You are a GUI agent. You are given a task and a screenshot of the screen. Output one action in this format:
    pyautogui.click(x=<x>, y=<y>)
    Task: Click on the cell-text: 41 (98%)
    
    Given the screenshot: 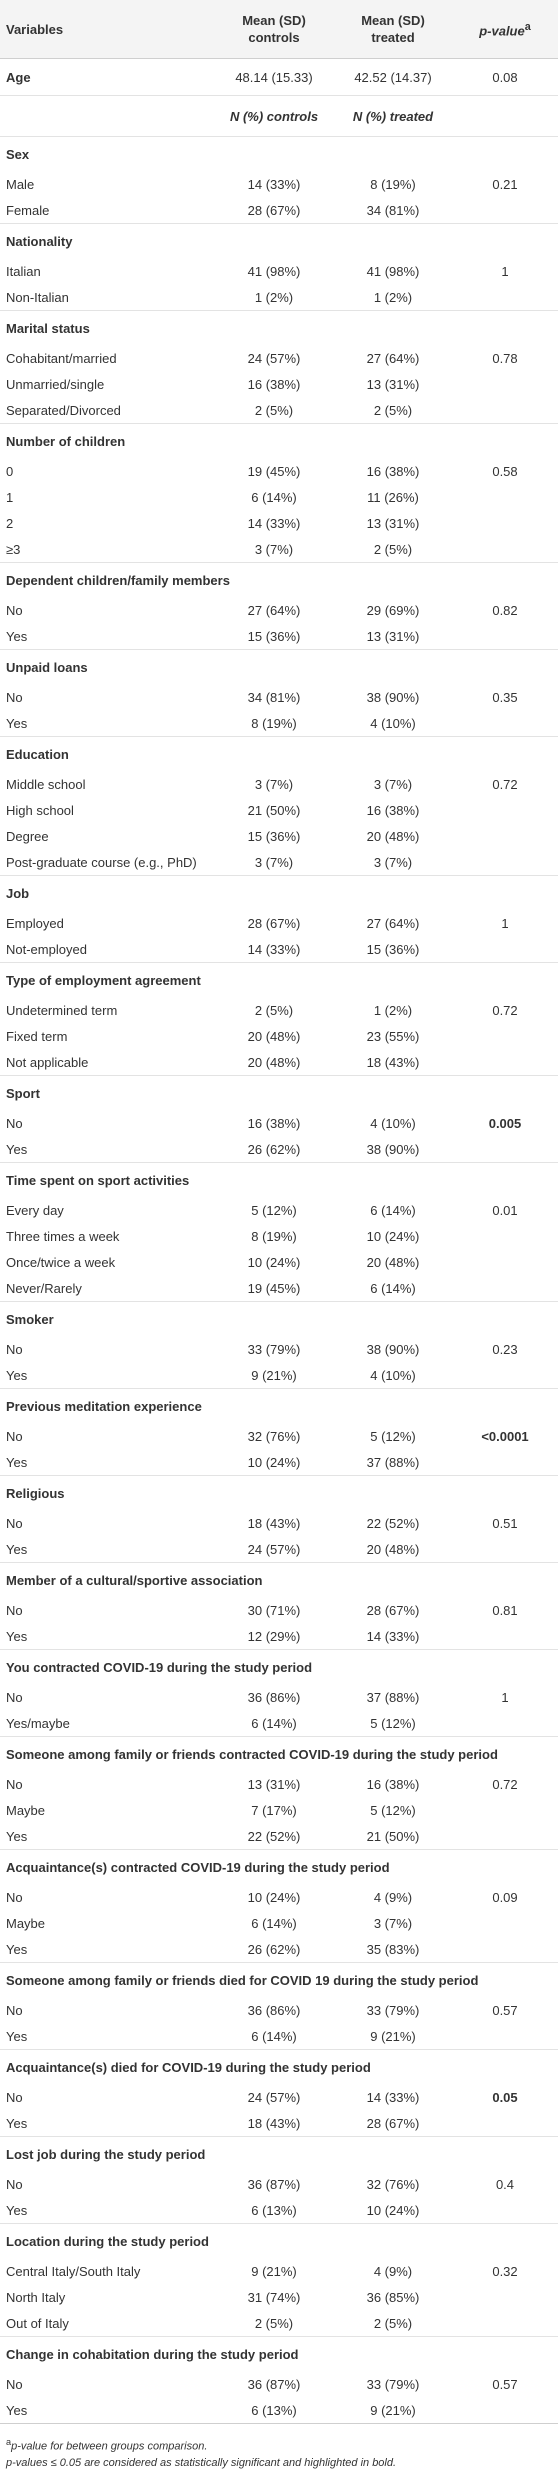 What is the action you would take?
    pyautogui.click(x=393, y=271)
    